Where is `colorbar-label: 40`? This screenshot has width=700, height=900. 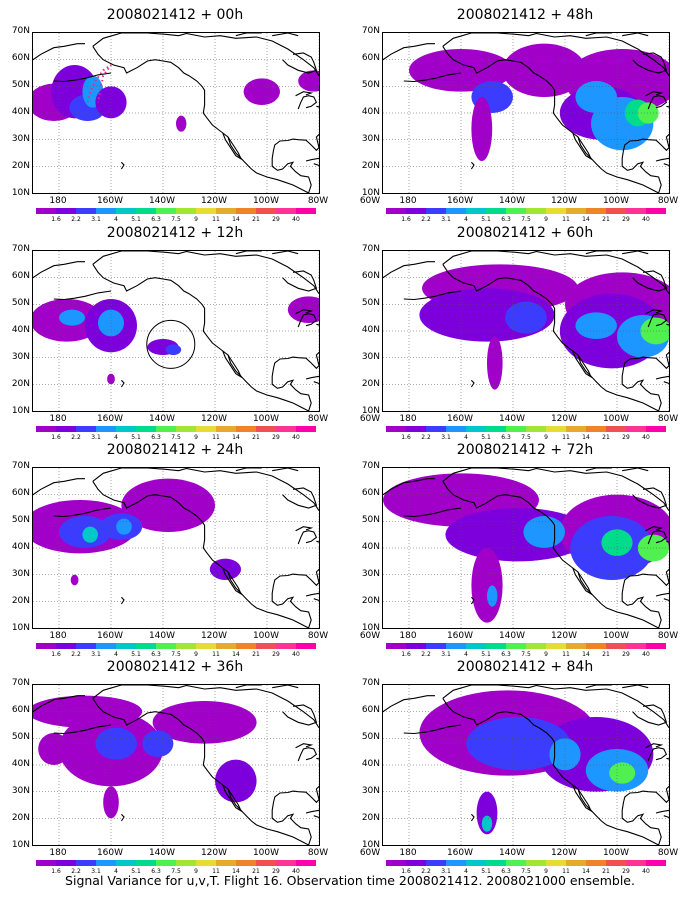 colorbar-label: 40 is located at coordinates (296, 871).